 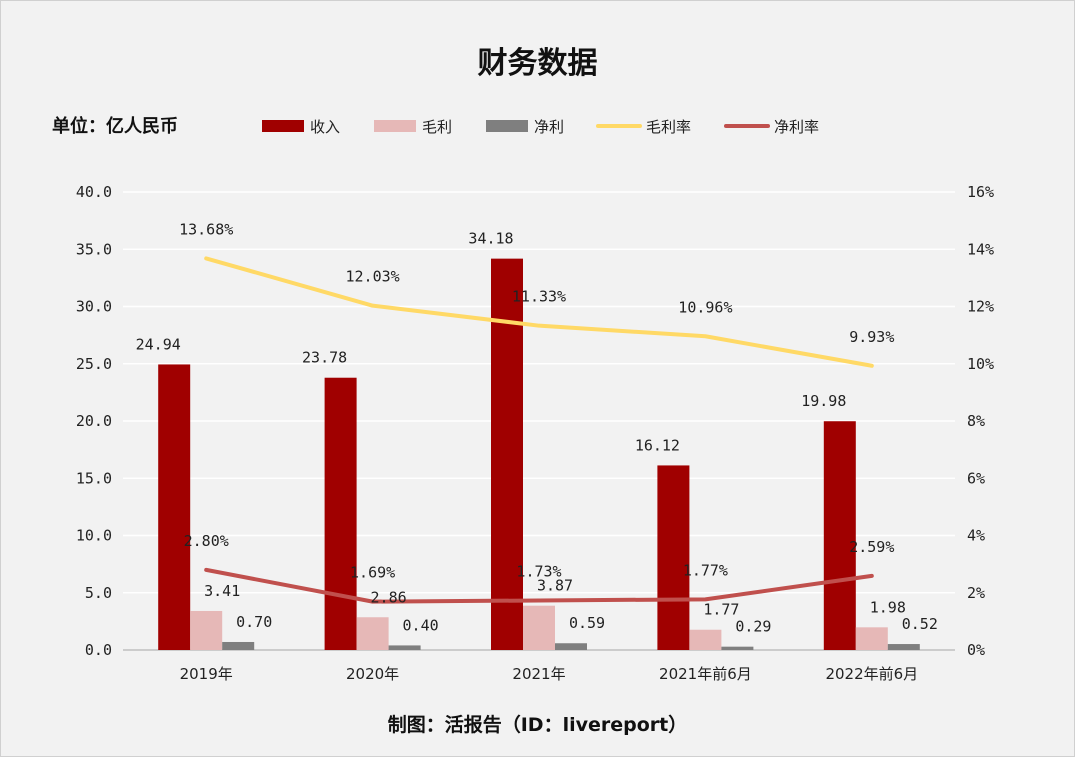 I want to click on unit-label: 单位：亿人民币, so click(x=115, y=126).